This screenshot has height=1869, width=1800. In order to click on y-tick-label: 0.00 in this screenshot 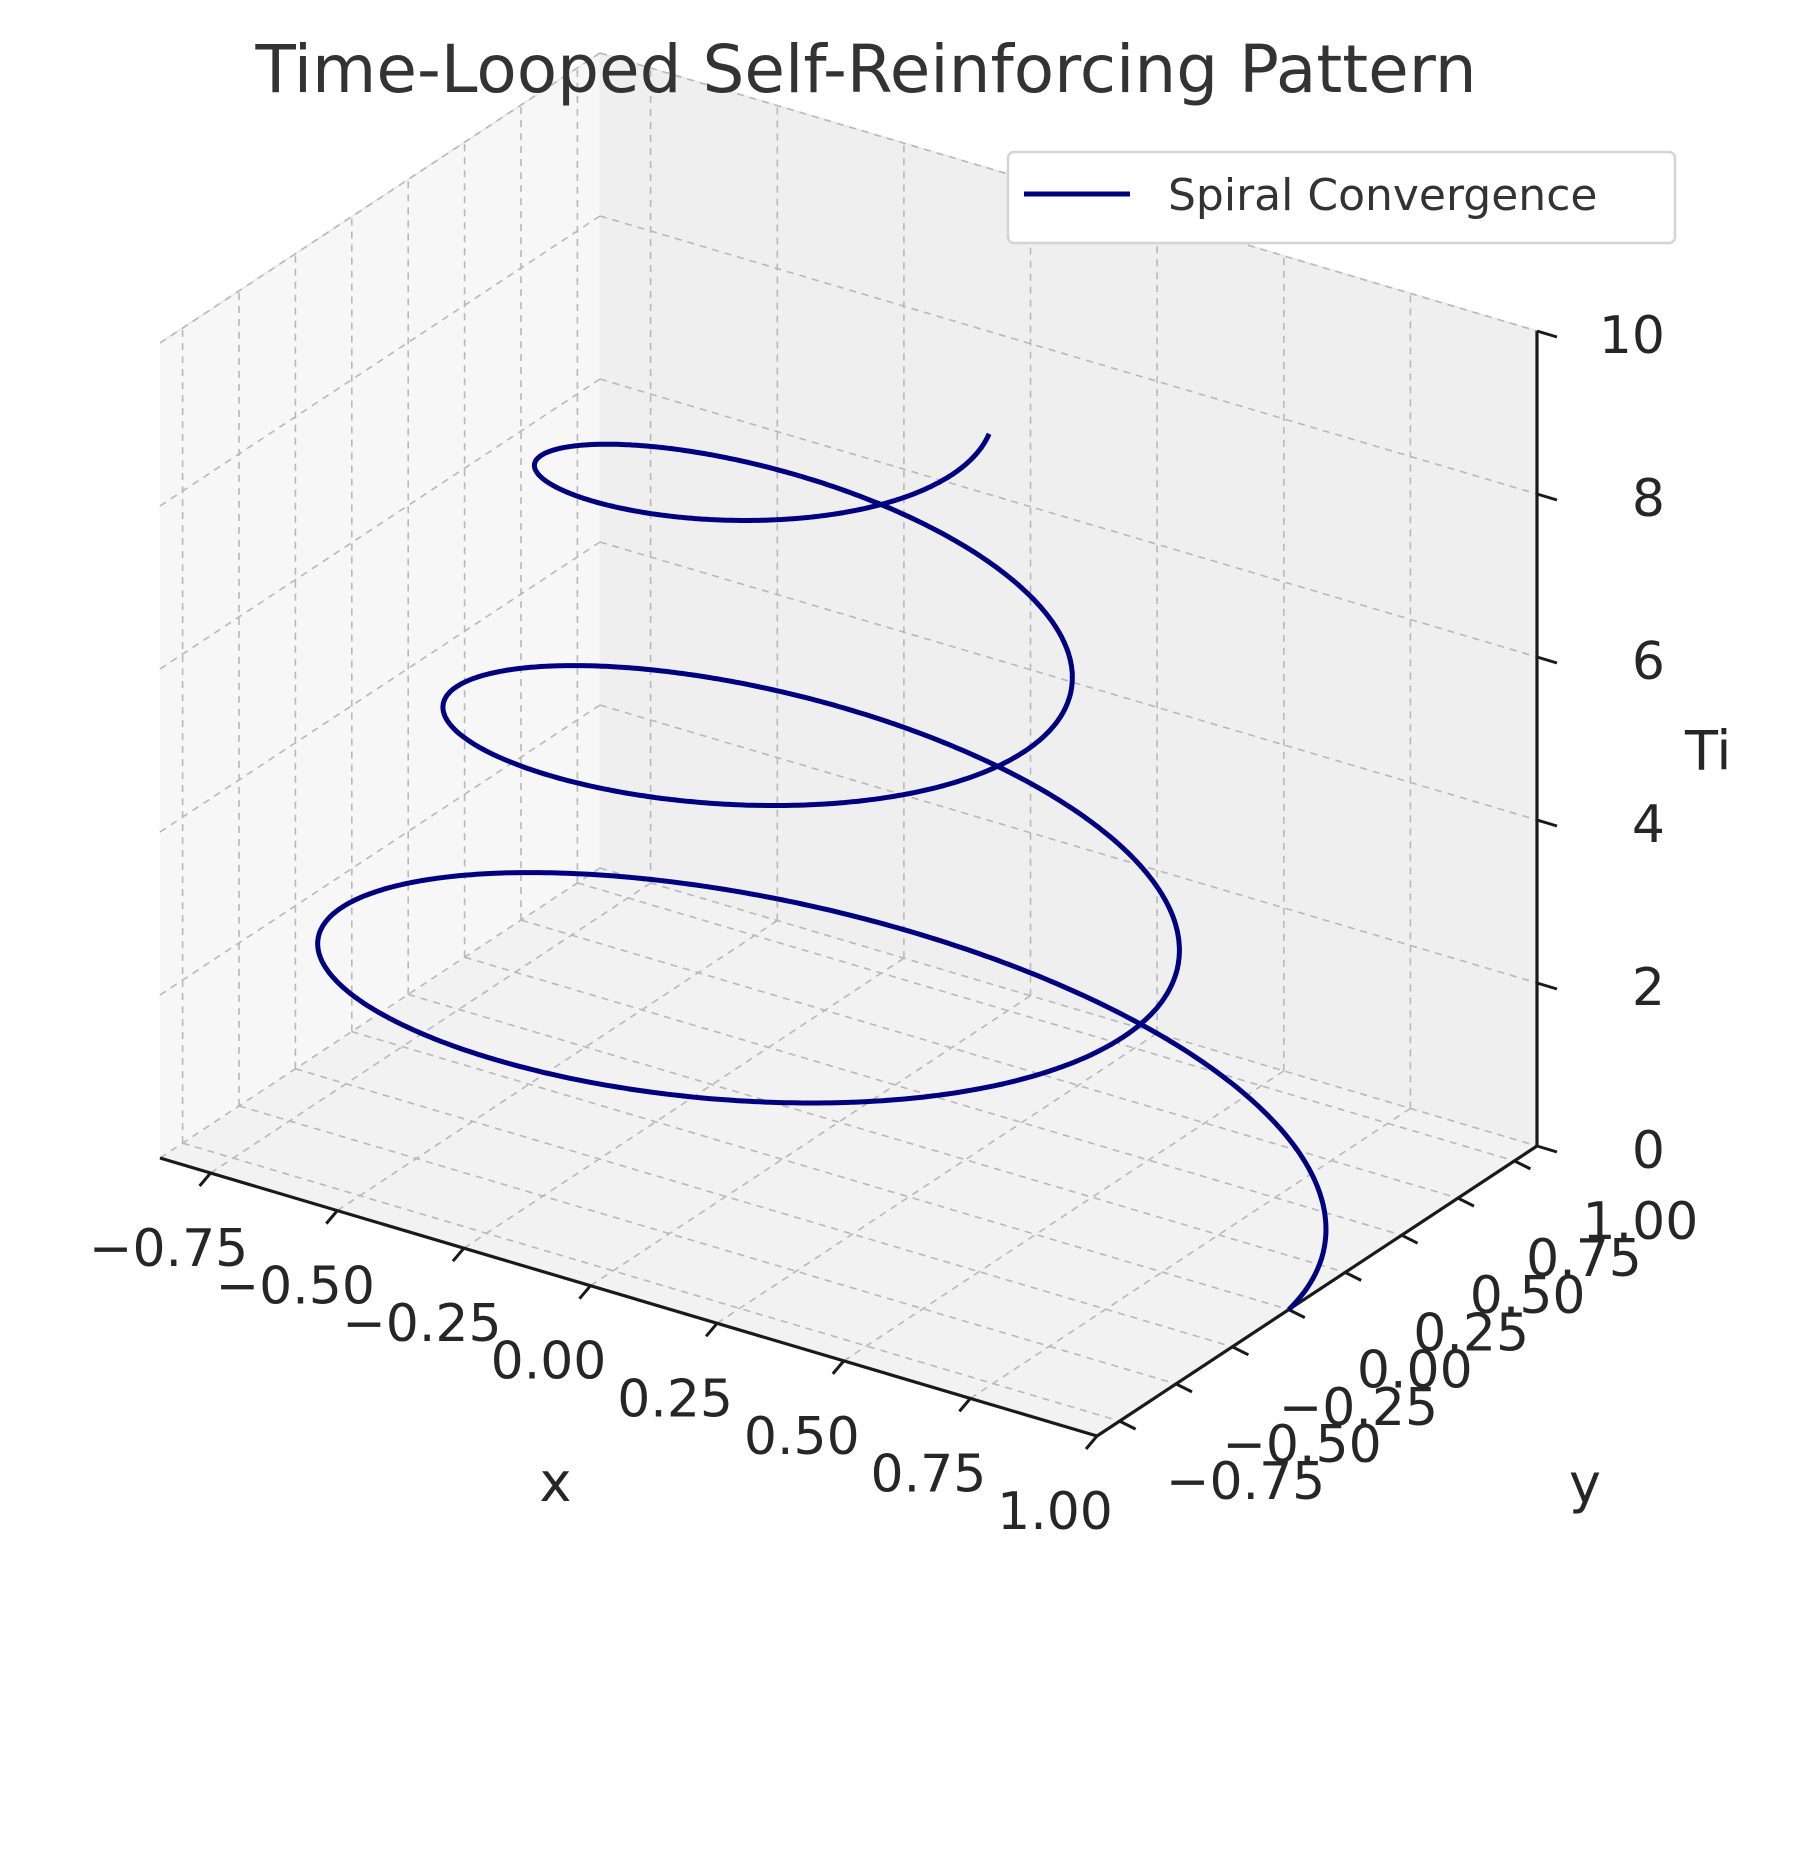, I will do `click(1415, 1371)`.